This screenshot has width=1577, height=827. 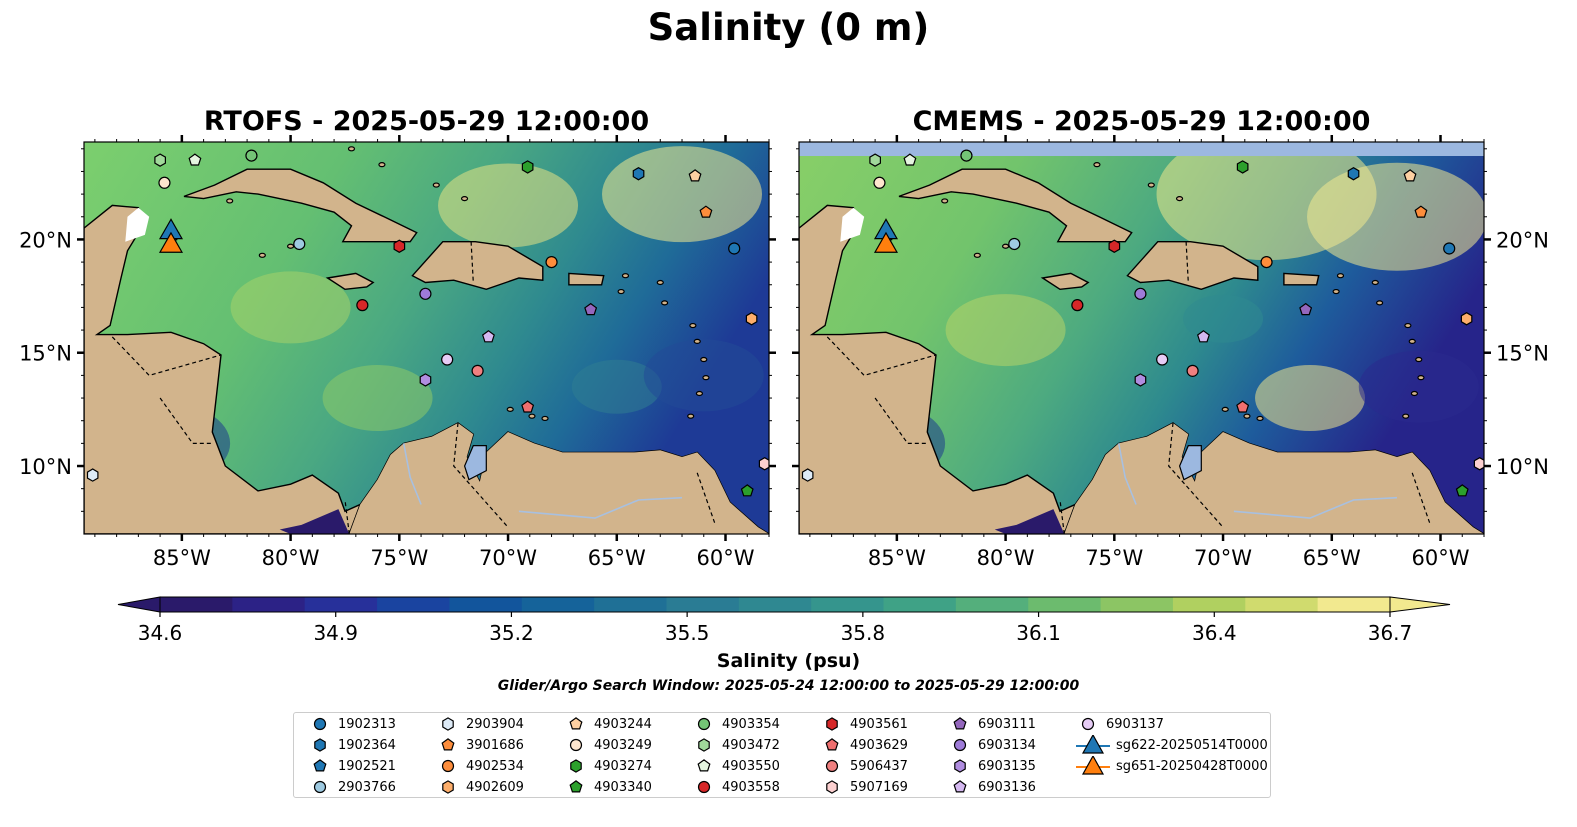 I want to click on legend-item: sg651-20250428T0000, so click(x=1172, y=766).